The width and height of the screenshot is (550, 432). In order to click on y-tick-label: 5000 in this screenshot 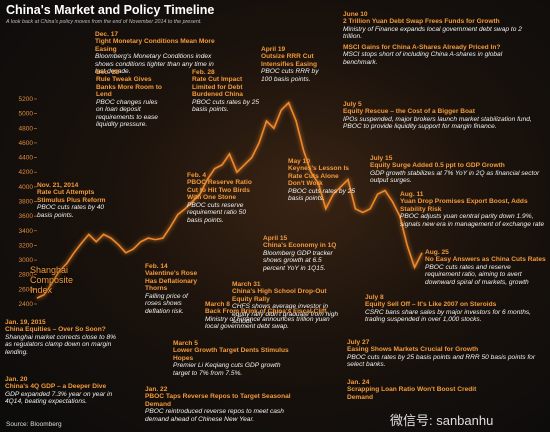, I will do `click(26, 114)`.